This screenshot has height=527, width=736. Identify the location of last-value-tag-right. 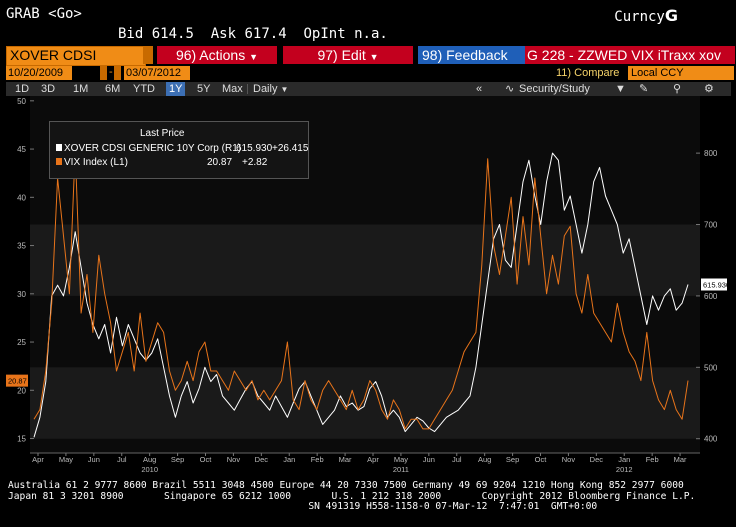
(714, 284).